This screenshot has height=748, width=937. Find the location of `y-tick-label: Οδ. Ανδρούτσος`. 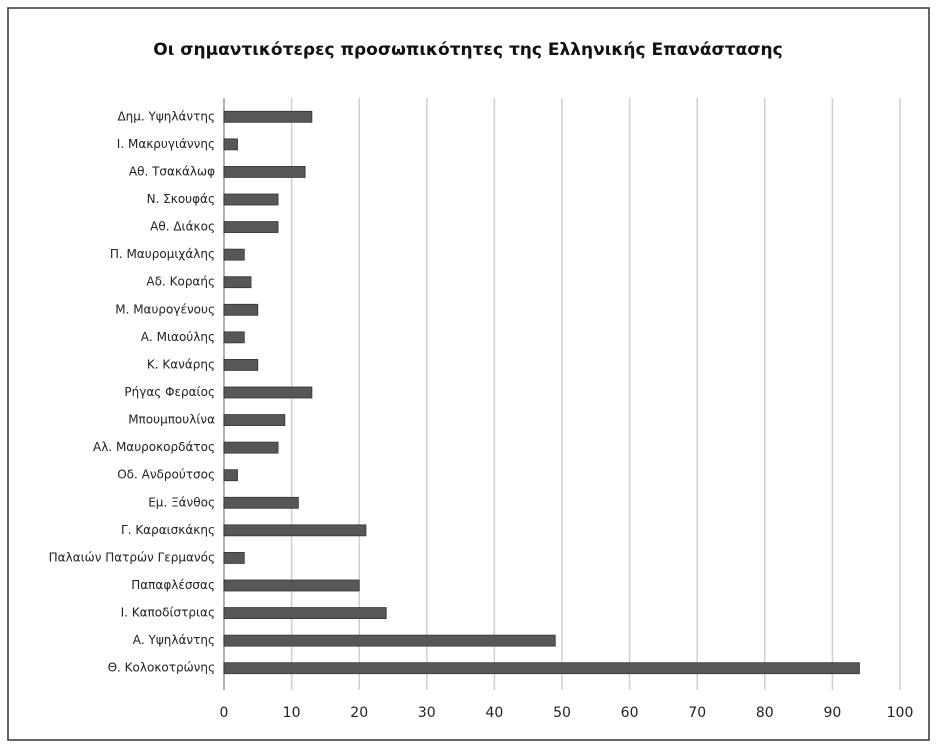

y-tick-label: Οδ. Ανδρούτσος is located at coordinates (166, 475).